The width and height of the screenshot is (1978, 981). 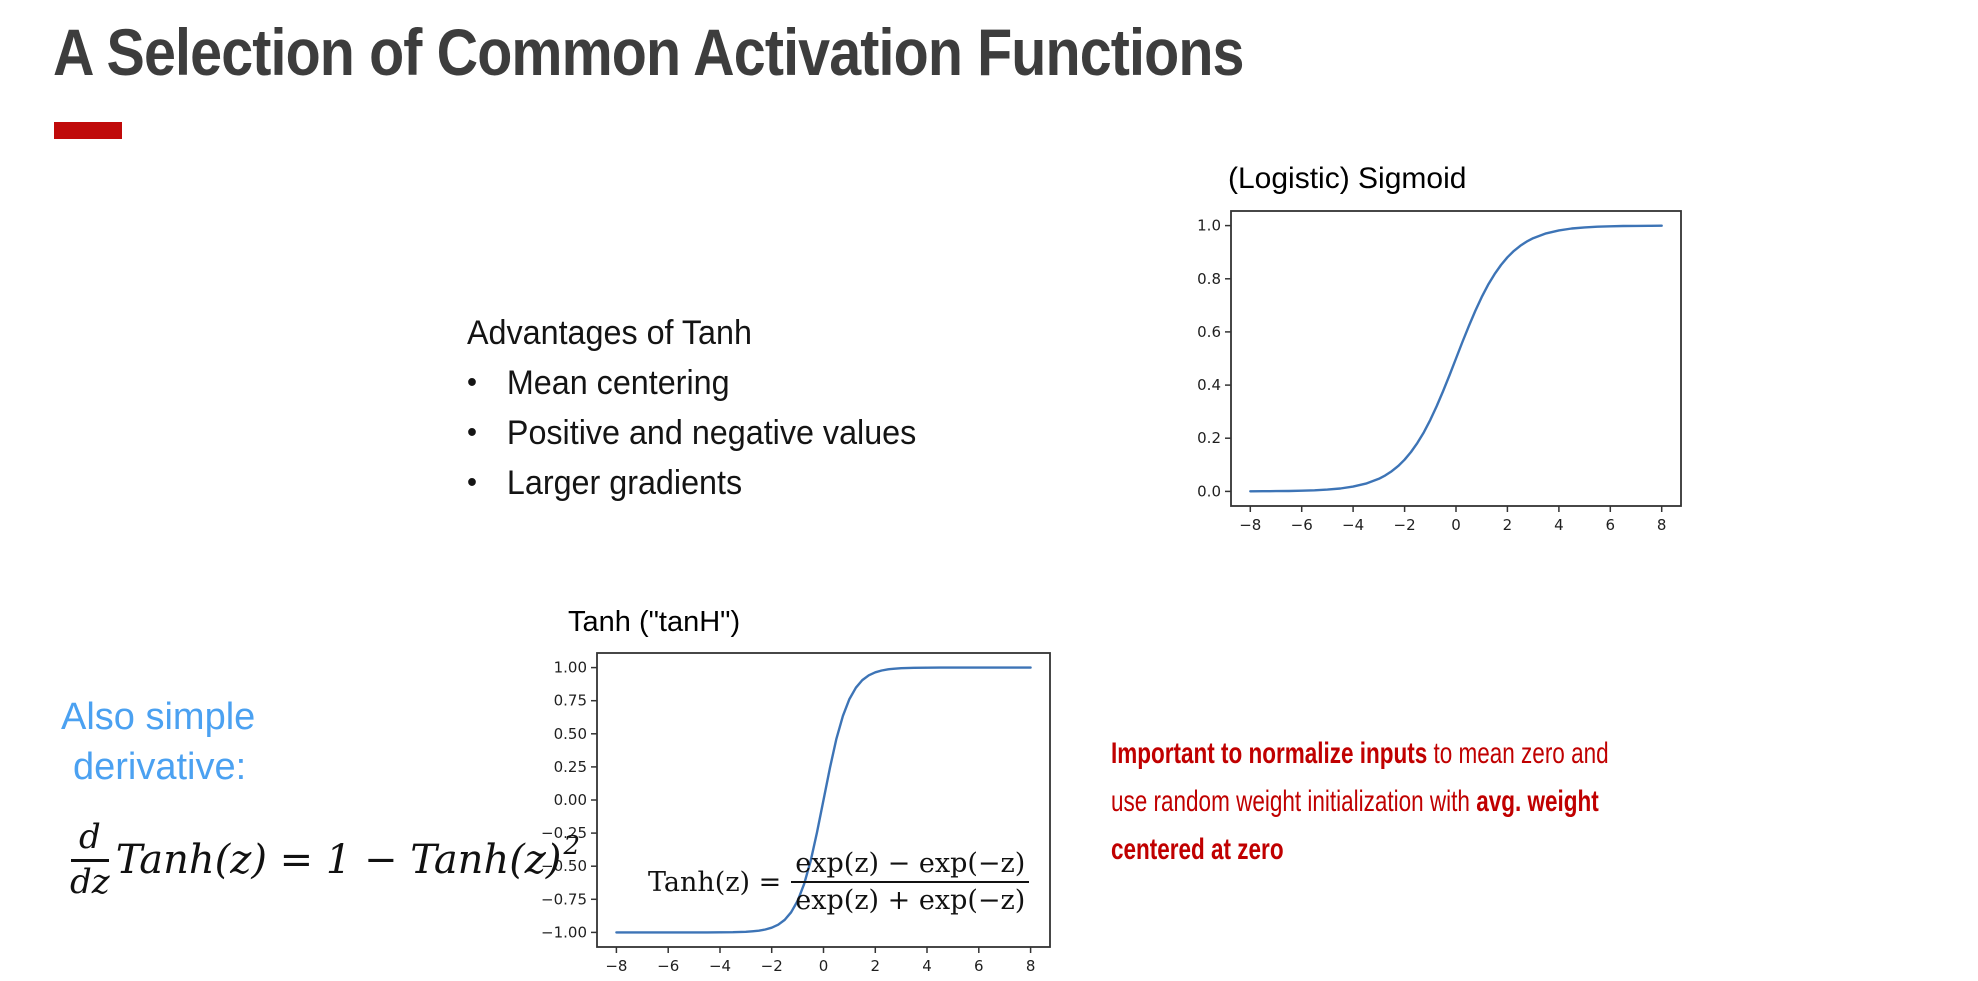 I want to click on tanh-formula-fraction: exp(z) − exp(−z) exp(z) + exp(−z), so click(x=910, y=882).